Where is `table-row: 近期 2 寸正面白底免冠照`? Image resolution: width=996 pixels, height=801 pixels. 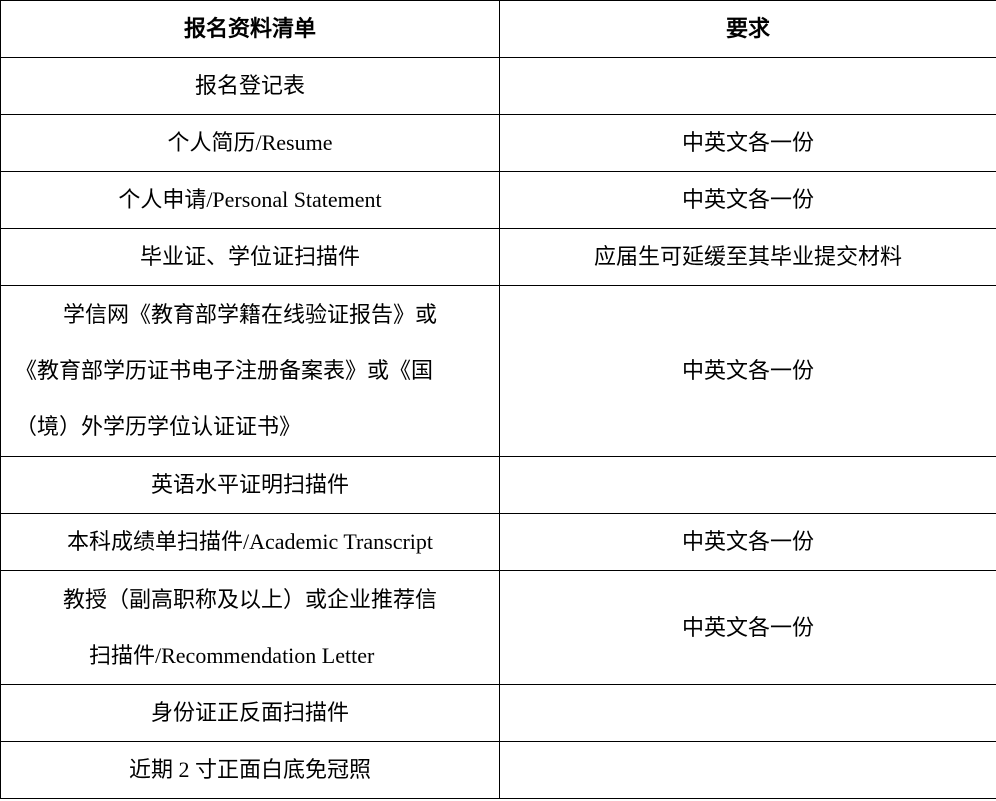
table-row: 近期 2 寸正面白底免冠照 is located at coordinates (498, 770).